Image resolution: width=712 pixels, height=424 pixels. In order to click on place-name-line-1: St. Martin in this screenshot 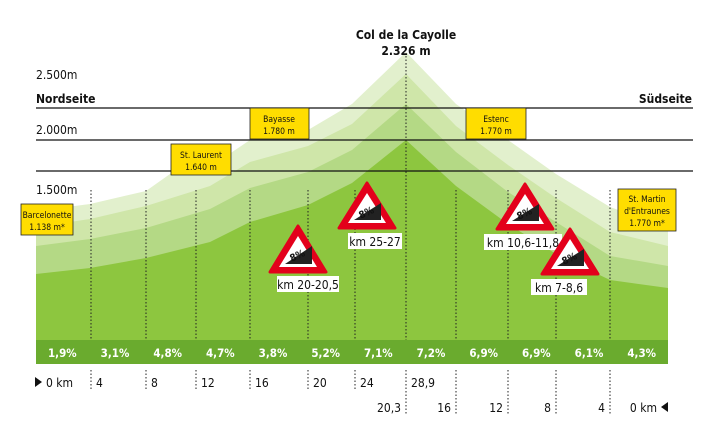, I will do `click(646, 200)`.